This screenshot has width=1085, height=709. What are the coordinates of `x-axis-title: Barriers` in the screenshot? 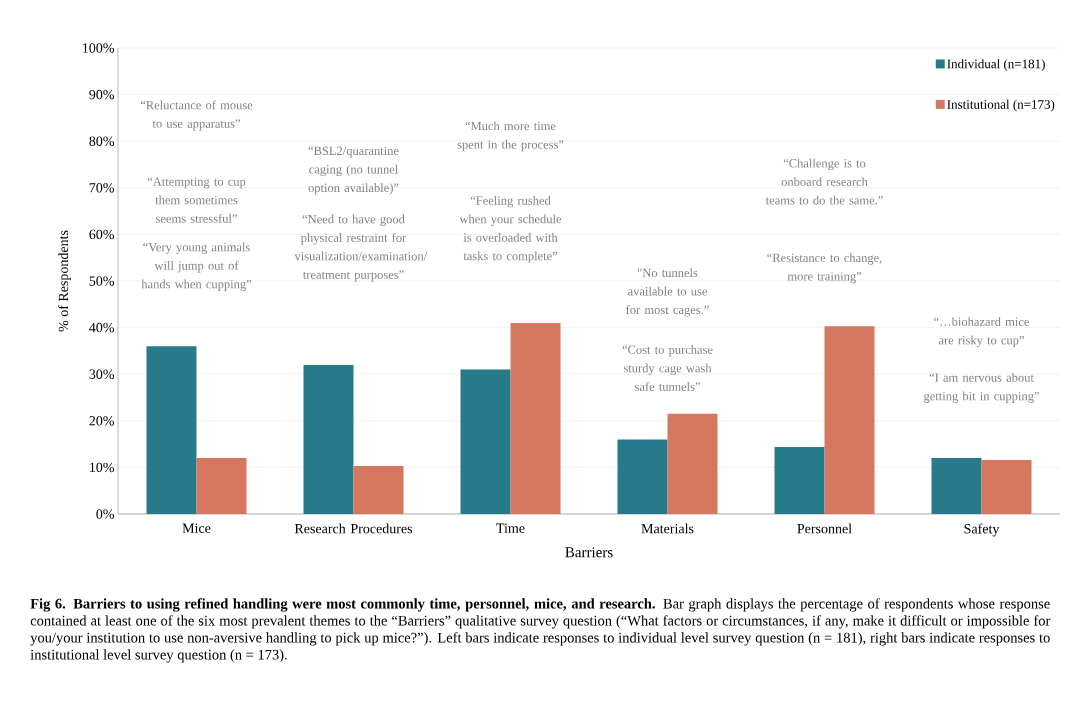 It's located at (589, 552).